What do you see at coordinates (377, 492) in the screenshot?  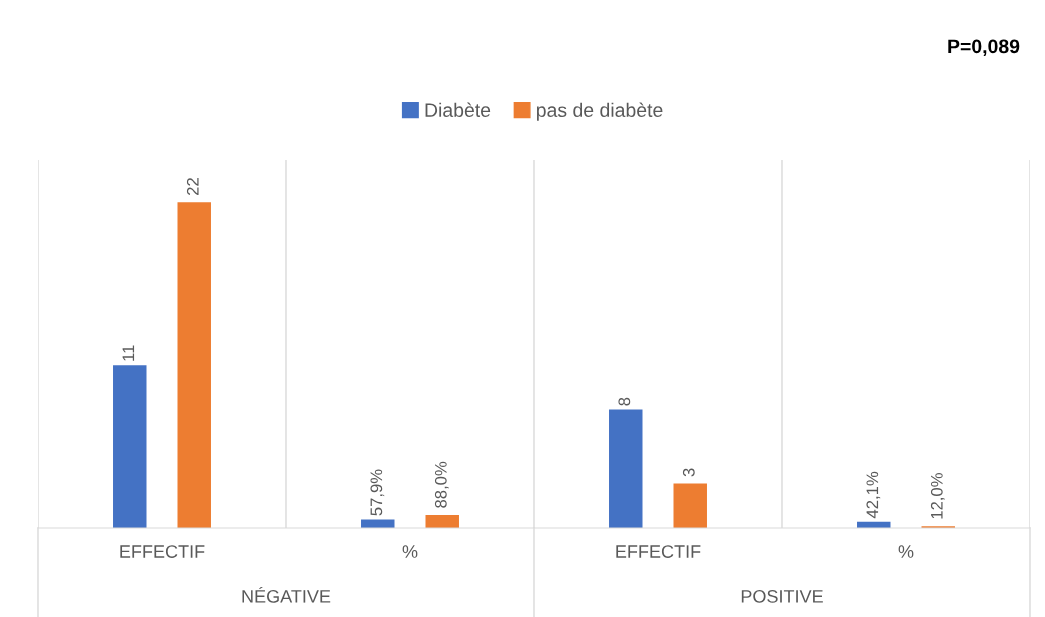 I see `data-label: 57,9%` at bounding box center [377, 492].